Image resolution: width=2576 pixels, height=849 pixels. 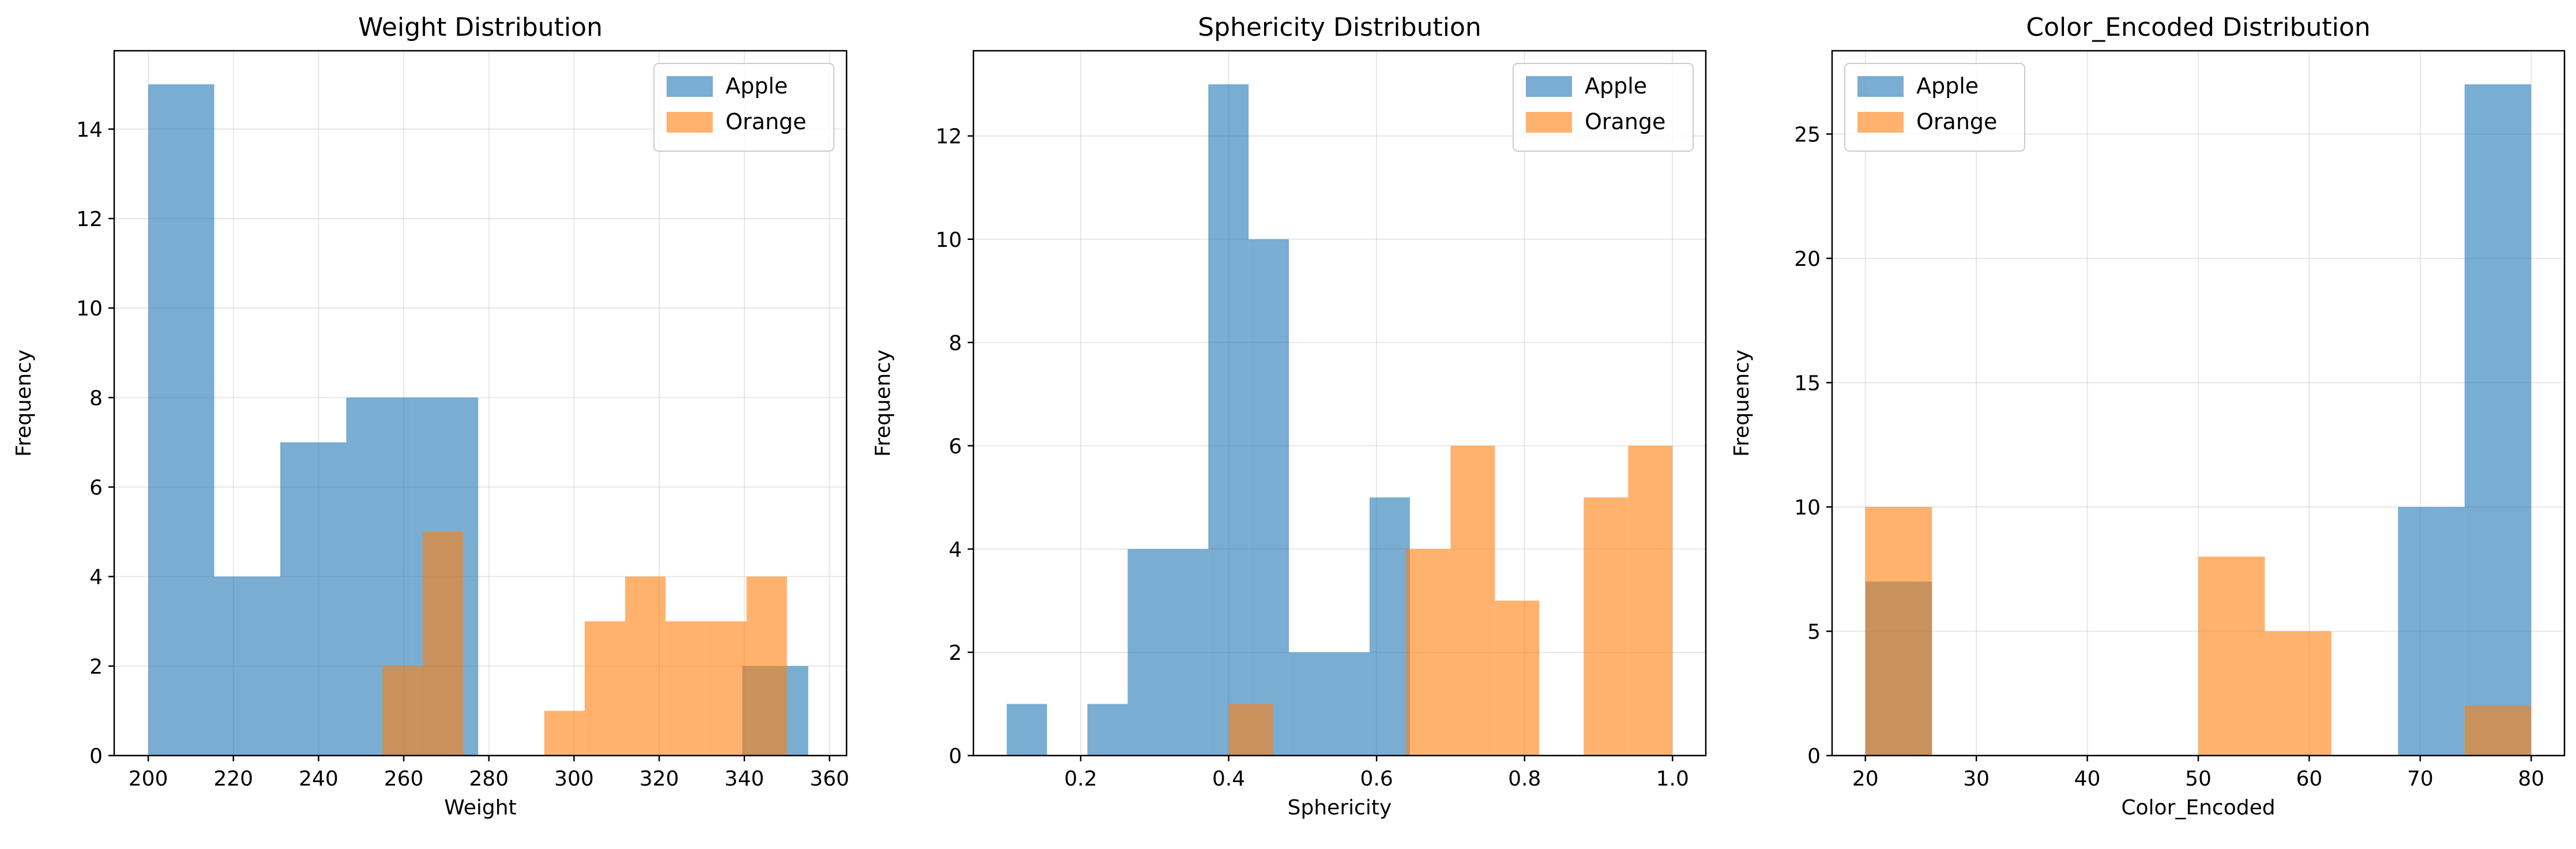 I want to click on y-tick-label: 5, so click(x=1814, y=632).